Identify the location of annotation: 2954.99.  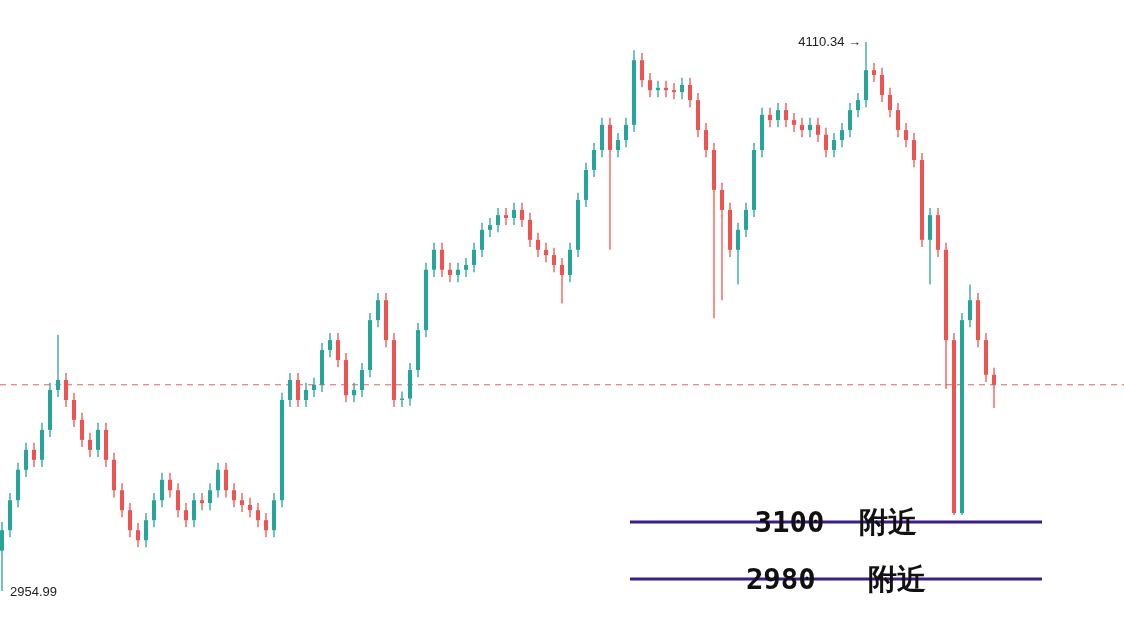
(33, 591).